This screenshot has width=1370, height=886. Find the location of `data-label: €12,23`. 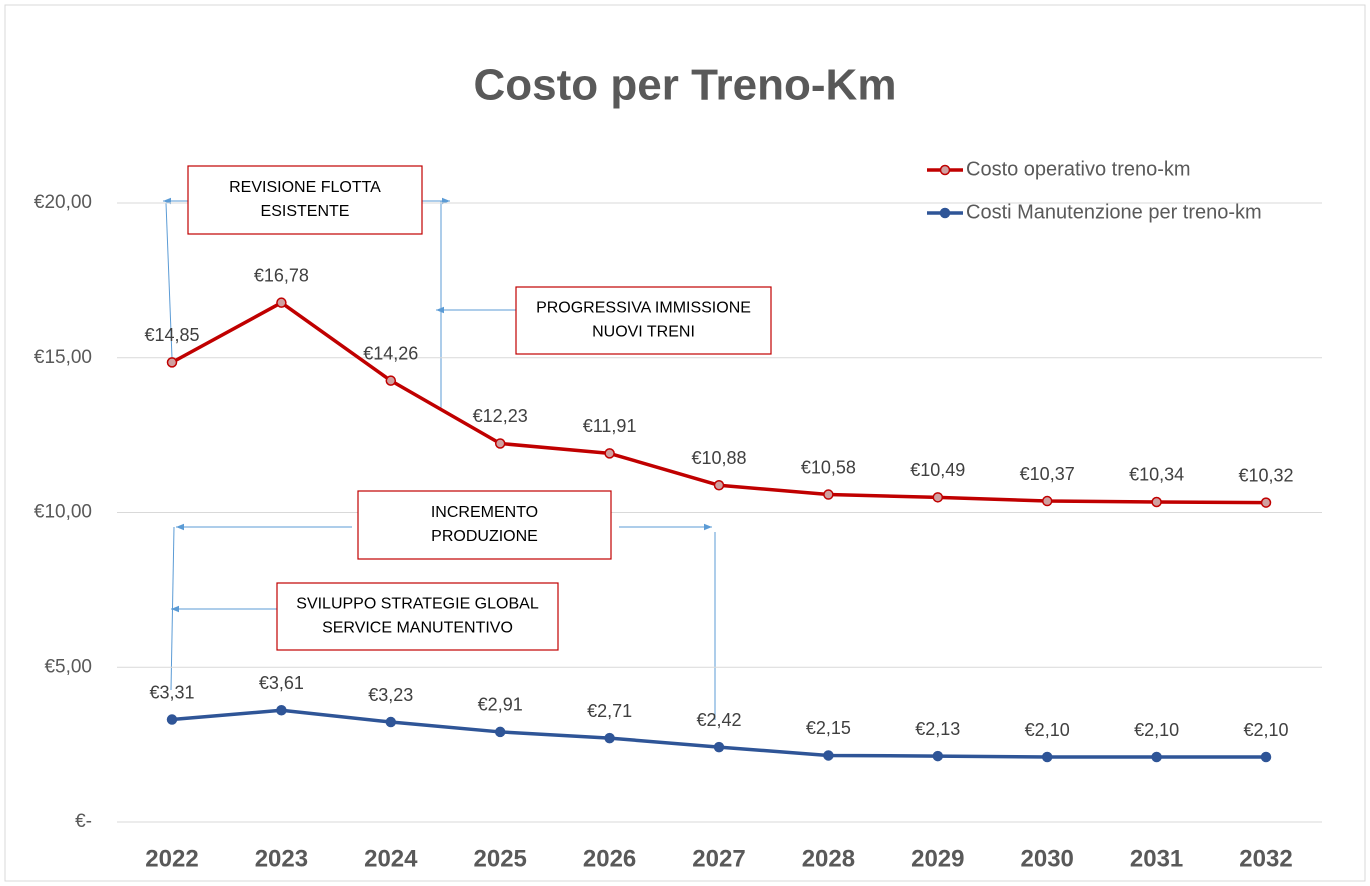

data-label: €12,23 is located at coordinates (500, 416).